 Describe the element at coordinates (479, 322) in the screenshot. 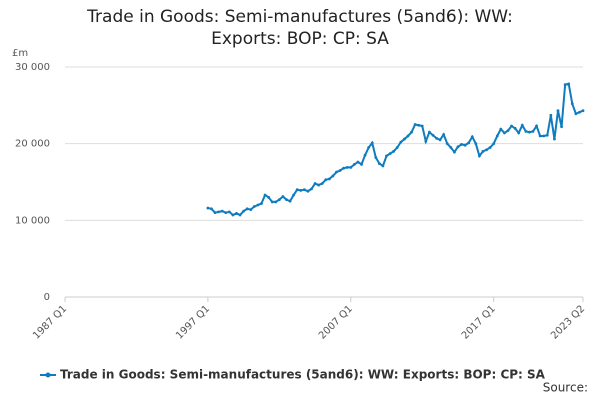

I see `x-tick-label: 2017 Q1` at that location.